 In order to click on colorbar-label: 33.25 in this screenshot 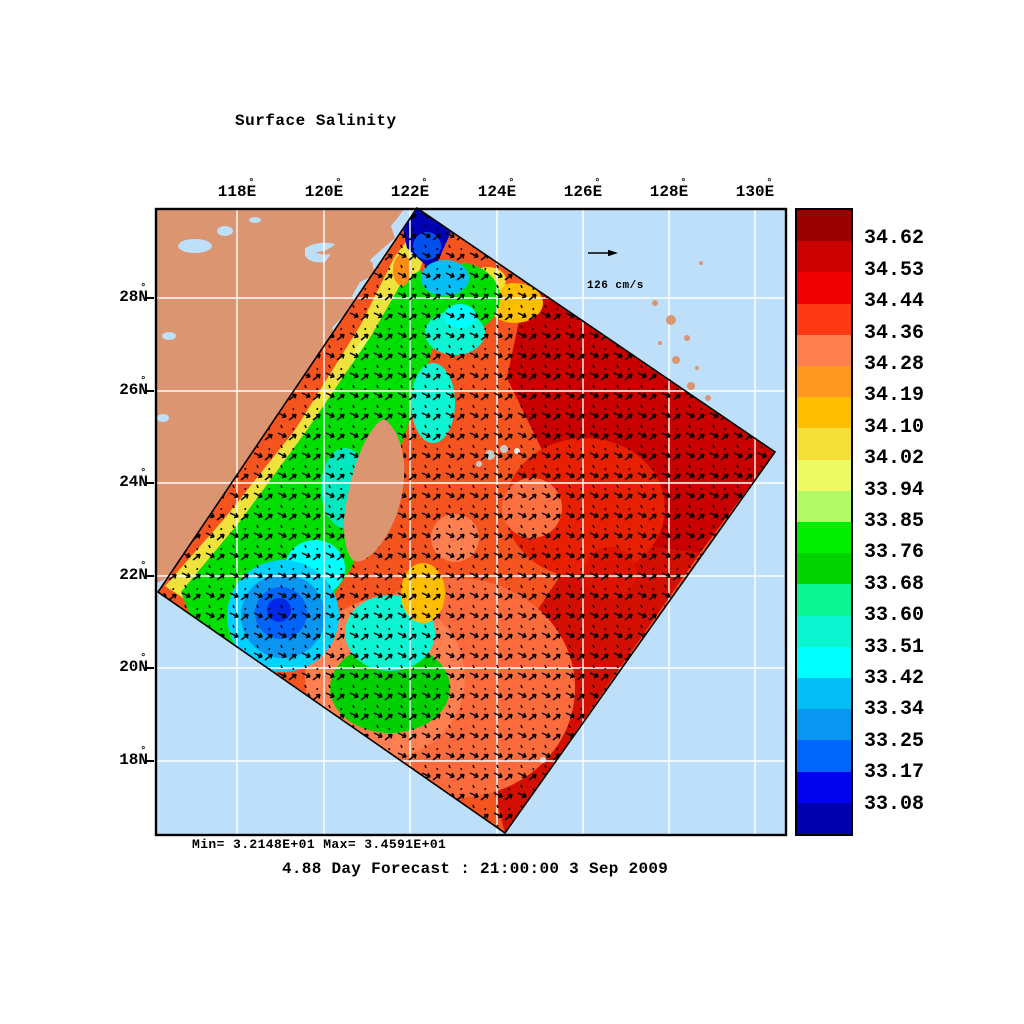, I will do `click(894, 741)`.